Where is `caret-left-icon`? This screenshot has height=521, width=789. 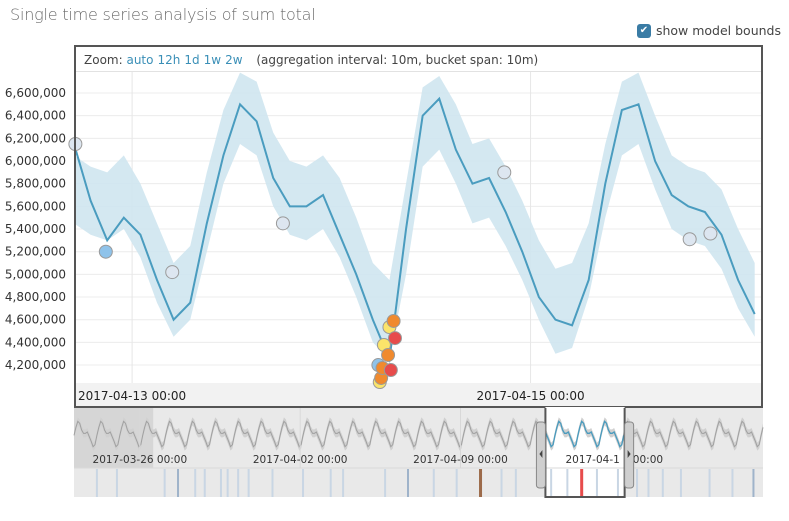 caret-left-icon is located at coordinates (541, 454).